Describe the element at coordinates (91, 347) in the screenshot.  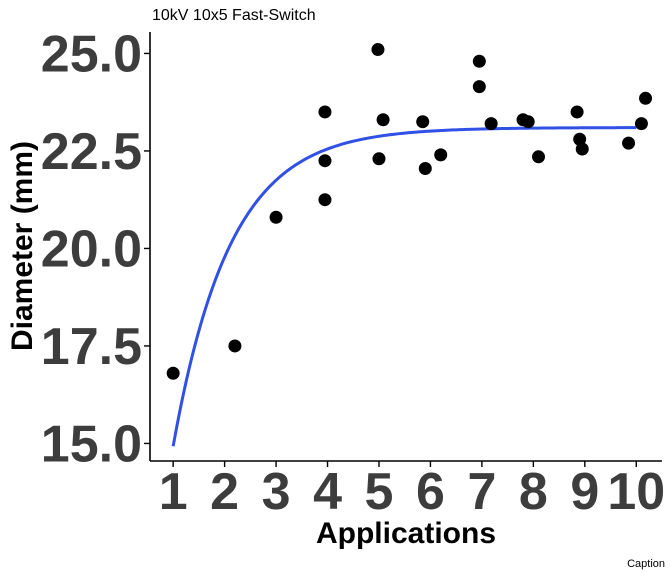
I see `y-tick-label: 17.5` at that location.